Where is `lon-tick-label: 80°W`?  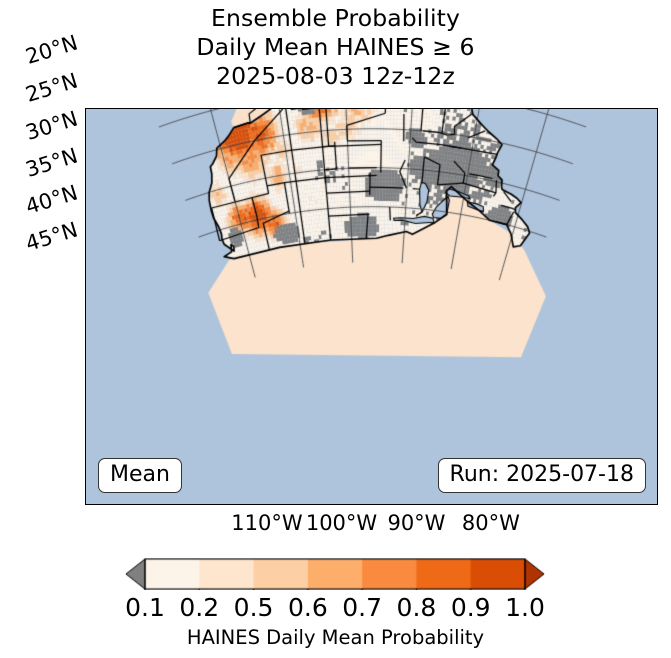 lon-tick-label: 80°W is located at coordinates (490, 523).